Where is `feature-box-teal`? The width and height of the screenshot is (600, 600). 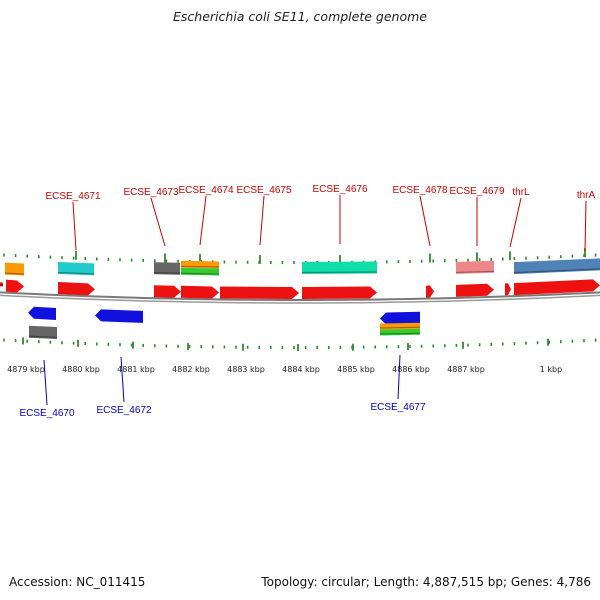
feature-box-teal is located at coordinates (339, 267).